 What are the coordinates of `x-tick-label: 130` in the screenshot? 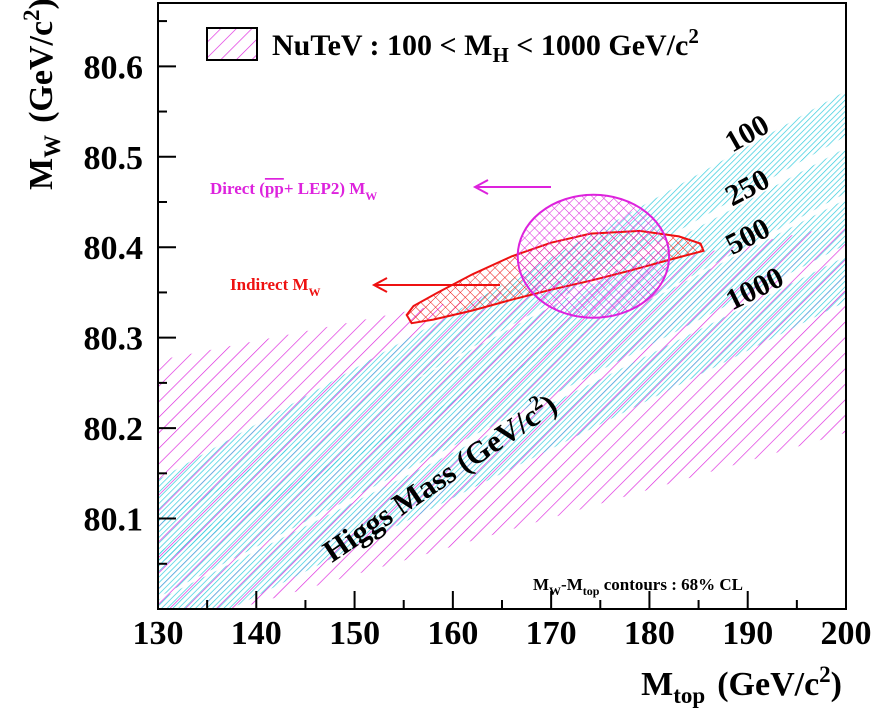 It's located at (158, 633).